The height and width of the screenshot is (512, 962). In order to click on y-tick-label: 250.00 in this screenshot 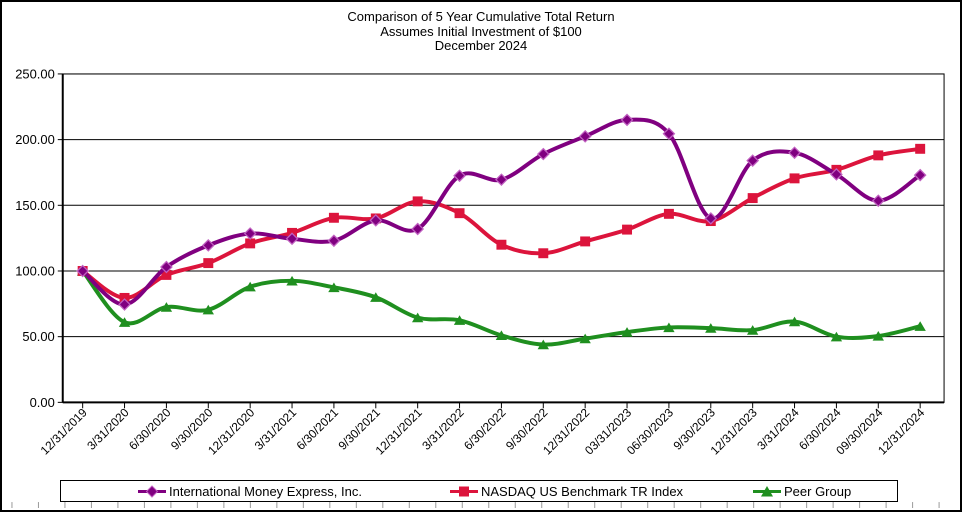, I will do `click(35, 73)`.